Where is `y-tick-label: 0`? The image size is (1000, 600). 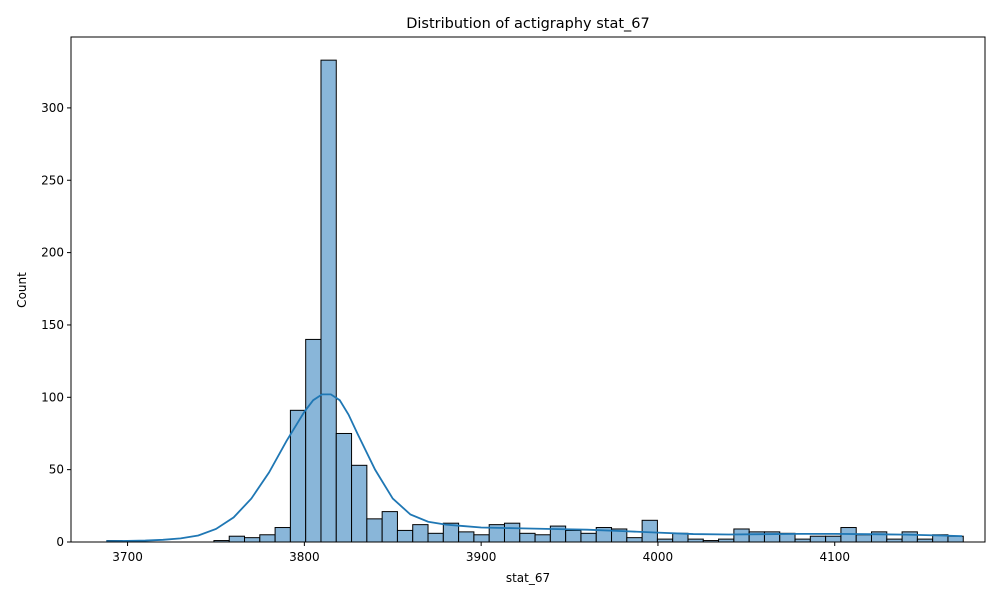 y-tick-label: 0 is located at coordinates (60, 542).